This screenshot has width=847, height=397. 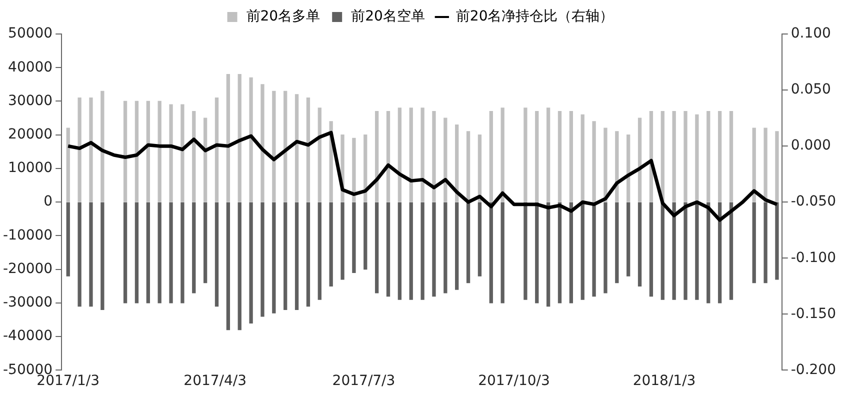 I want to click on y-tick-label: -40000, so click(x=27, y=336).